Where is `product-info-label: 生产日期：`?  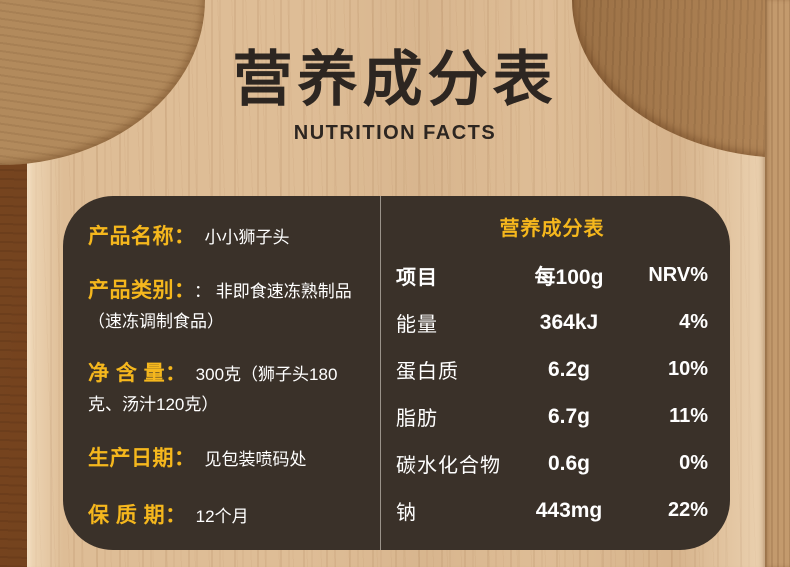
product-info-label: 生产日期： is located at coordinates (142, 458).